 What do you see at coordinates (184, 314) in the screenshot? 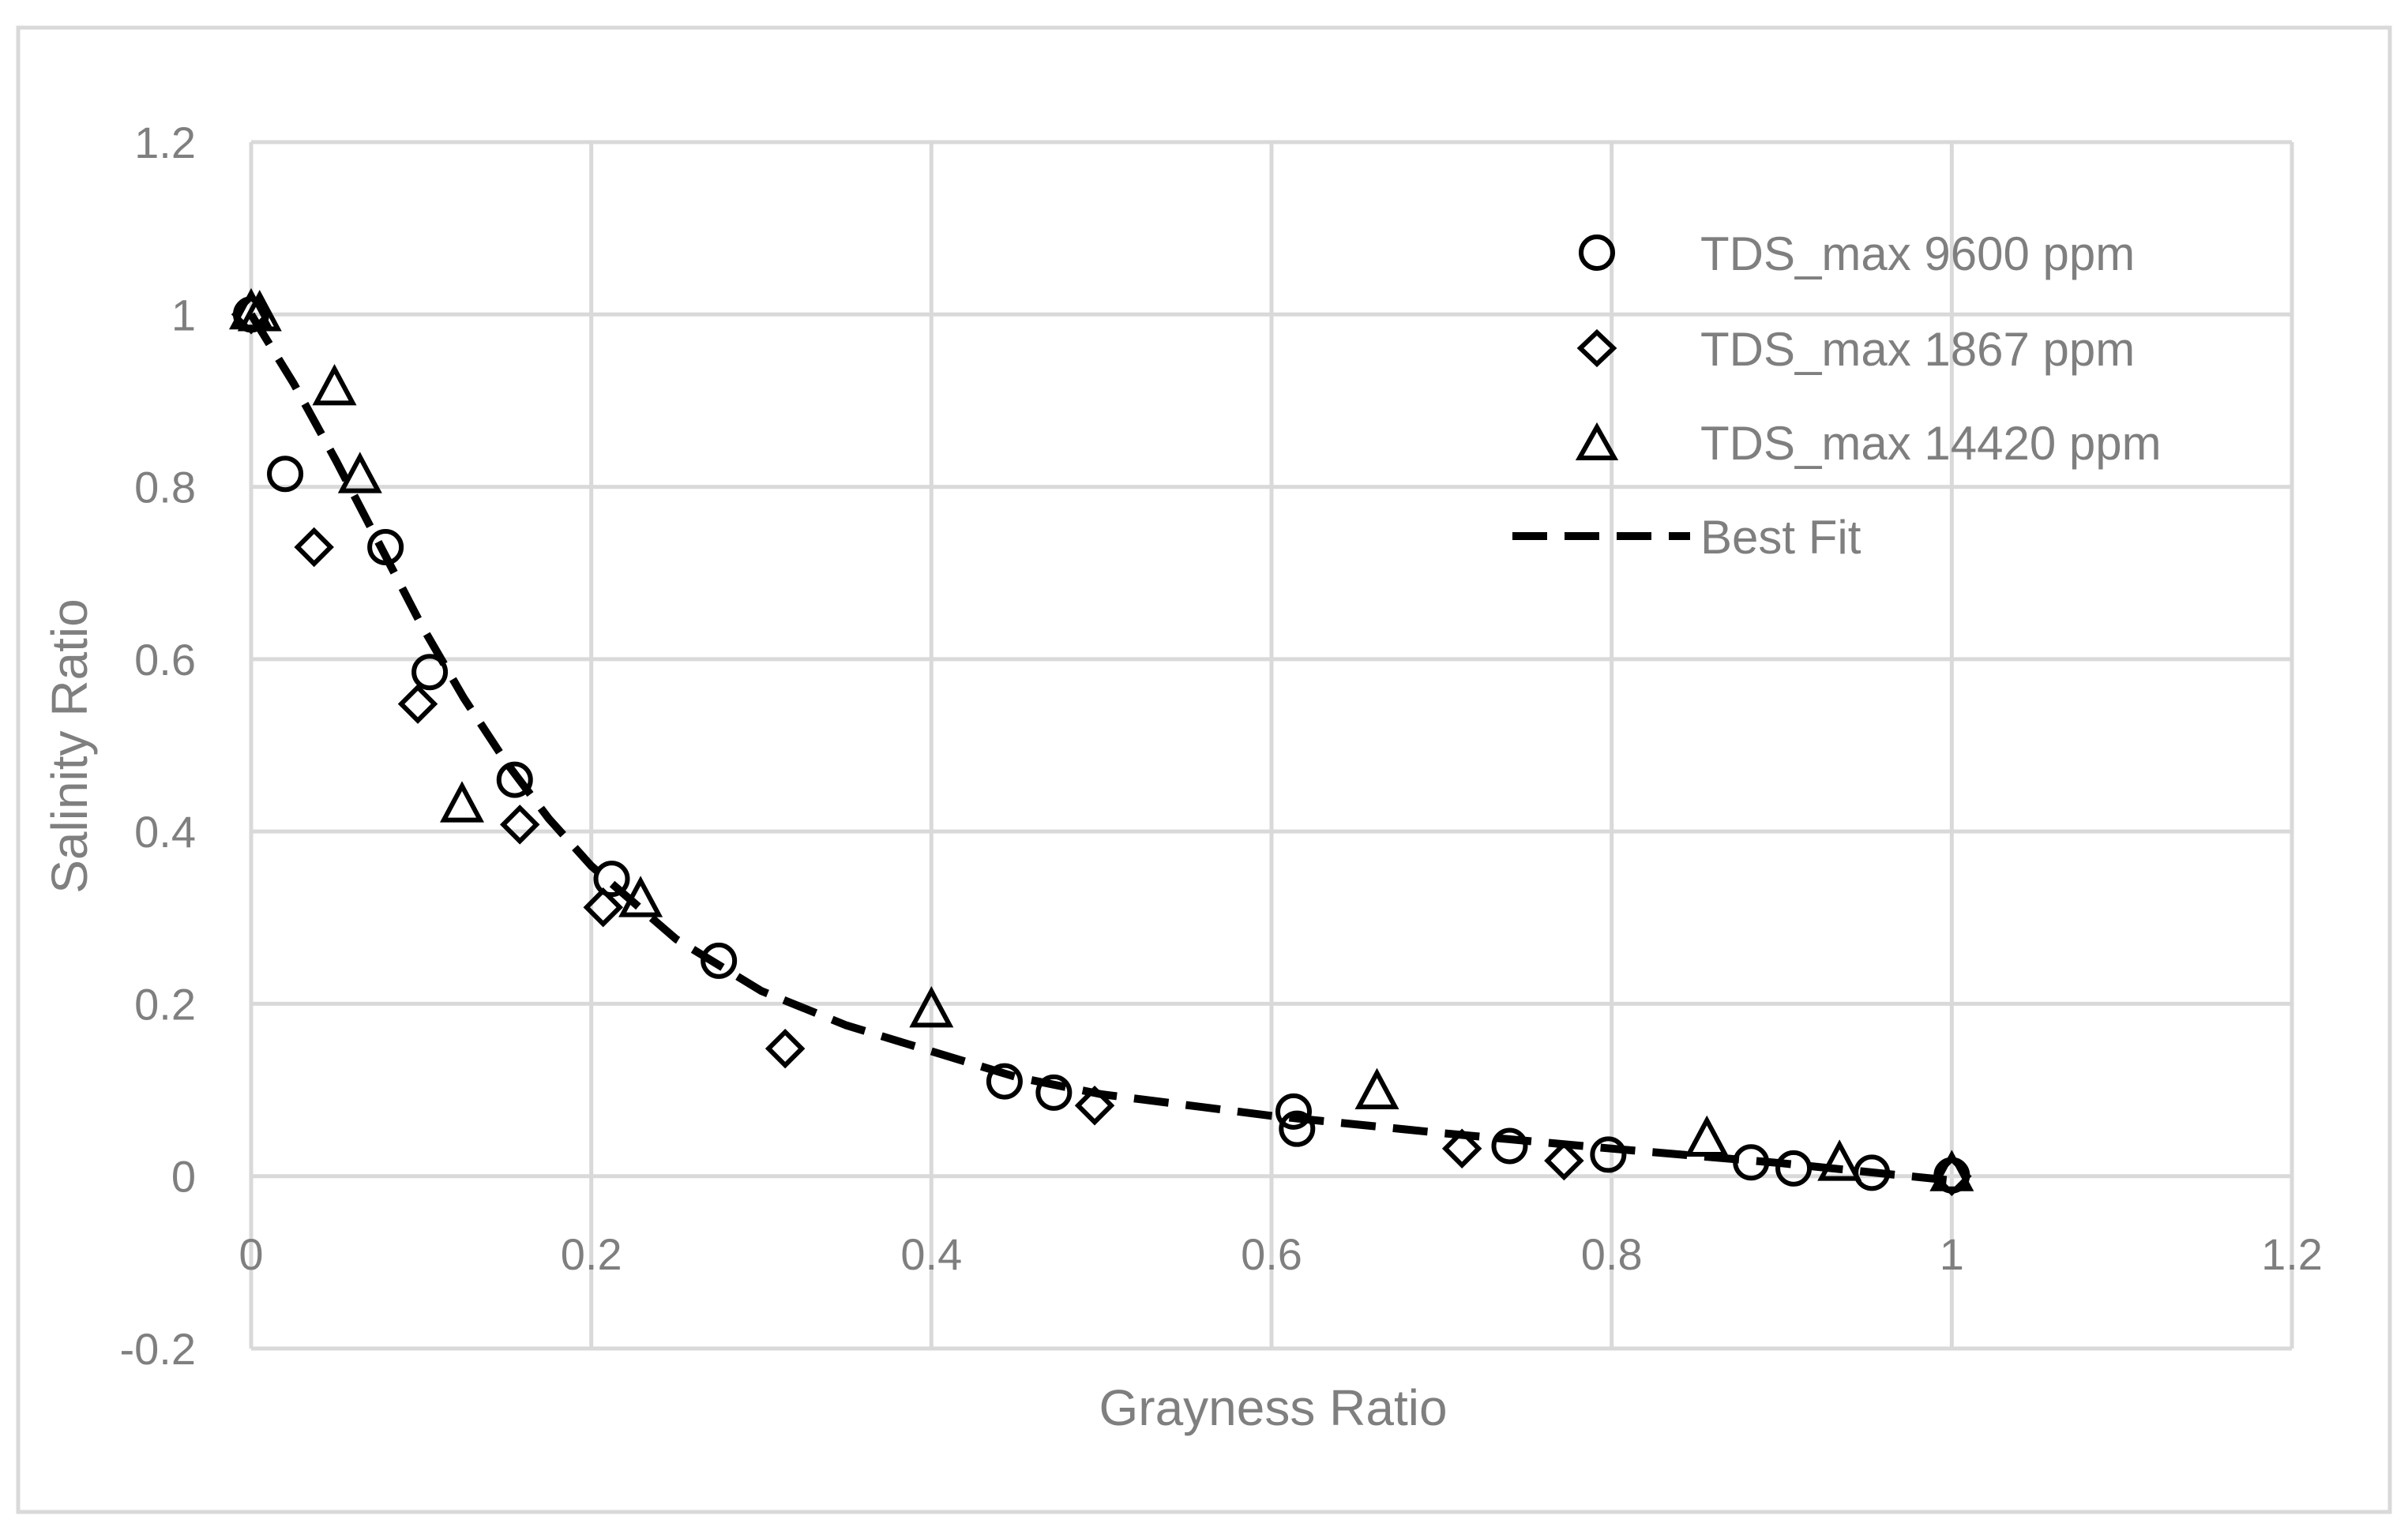
I see `y-tick-label: 1` at bounding box center [184, 314].